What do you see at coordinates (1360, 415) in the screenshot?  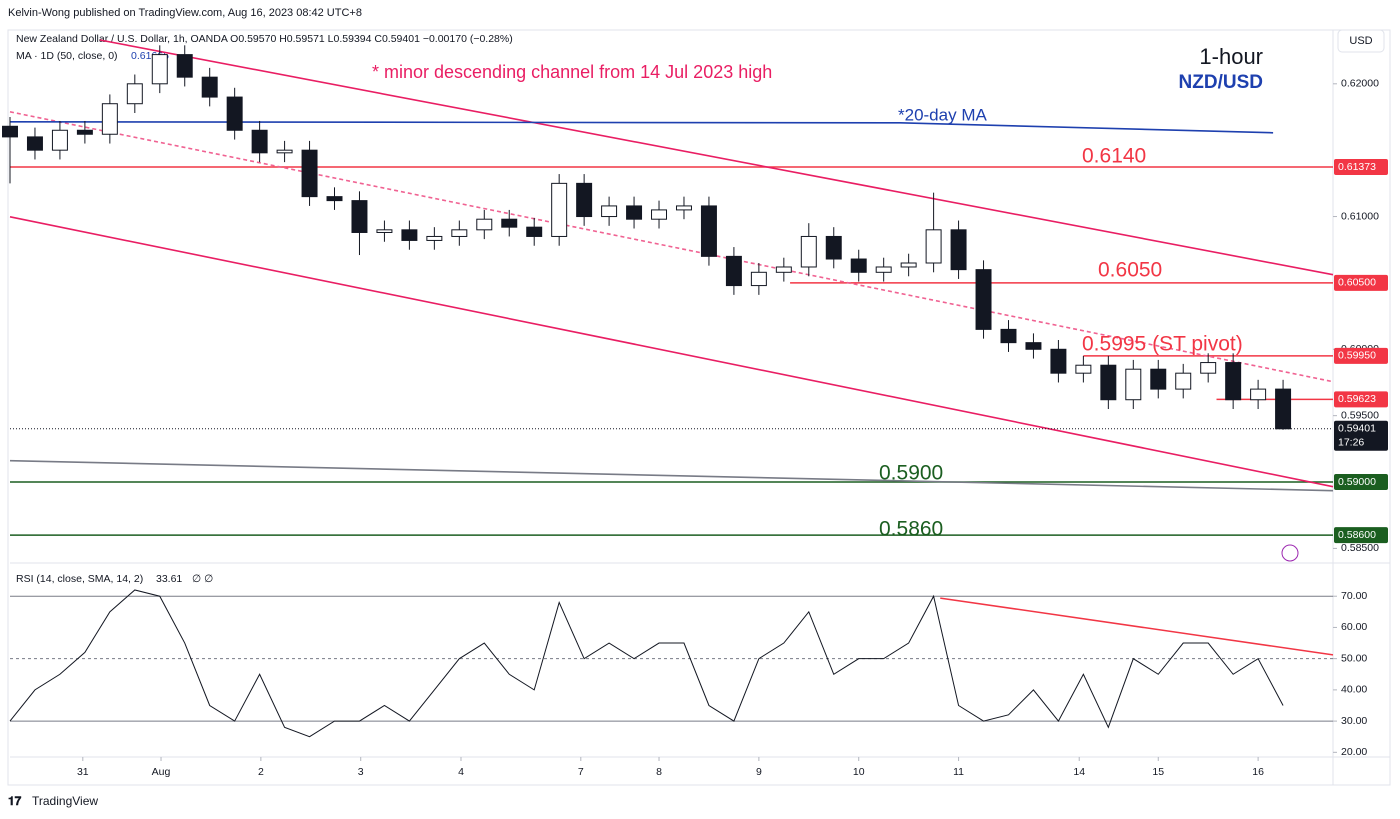 I see `y-tick-label: 0.59500` at bounding box center [1360, 415].